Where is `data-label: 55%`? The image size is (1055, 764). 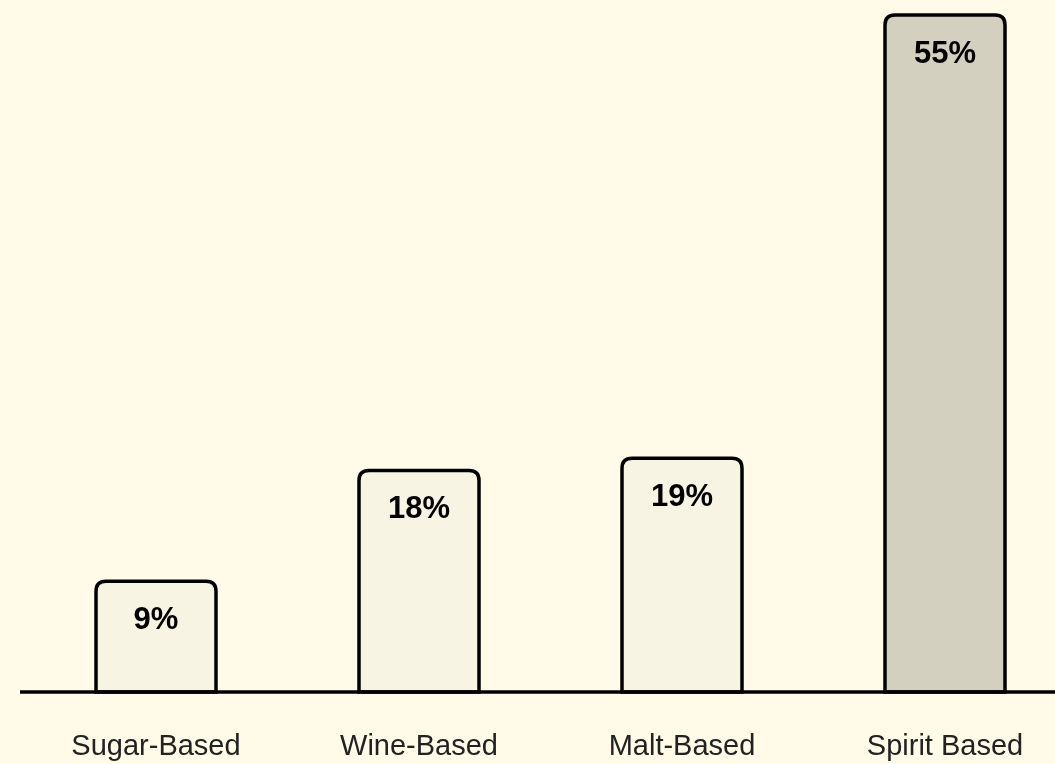
data-label: 55% is located at coordinates (945, 52).